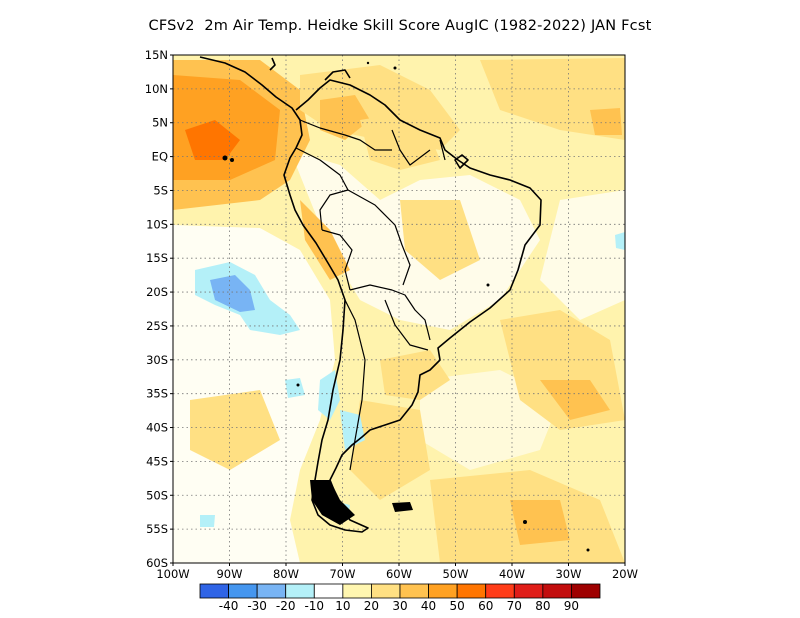 This screenshot has width=800, height=618. Describe the element at coordinates (314, 606) in the screenshot. I see `colorbar-label: -10` at that location.